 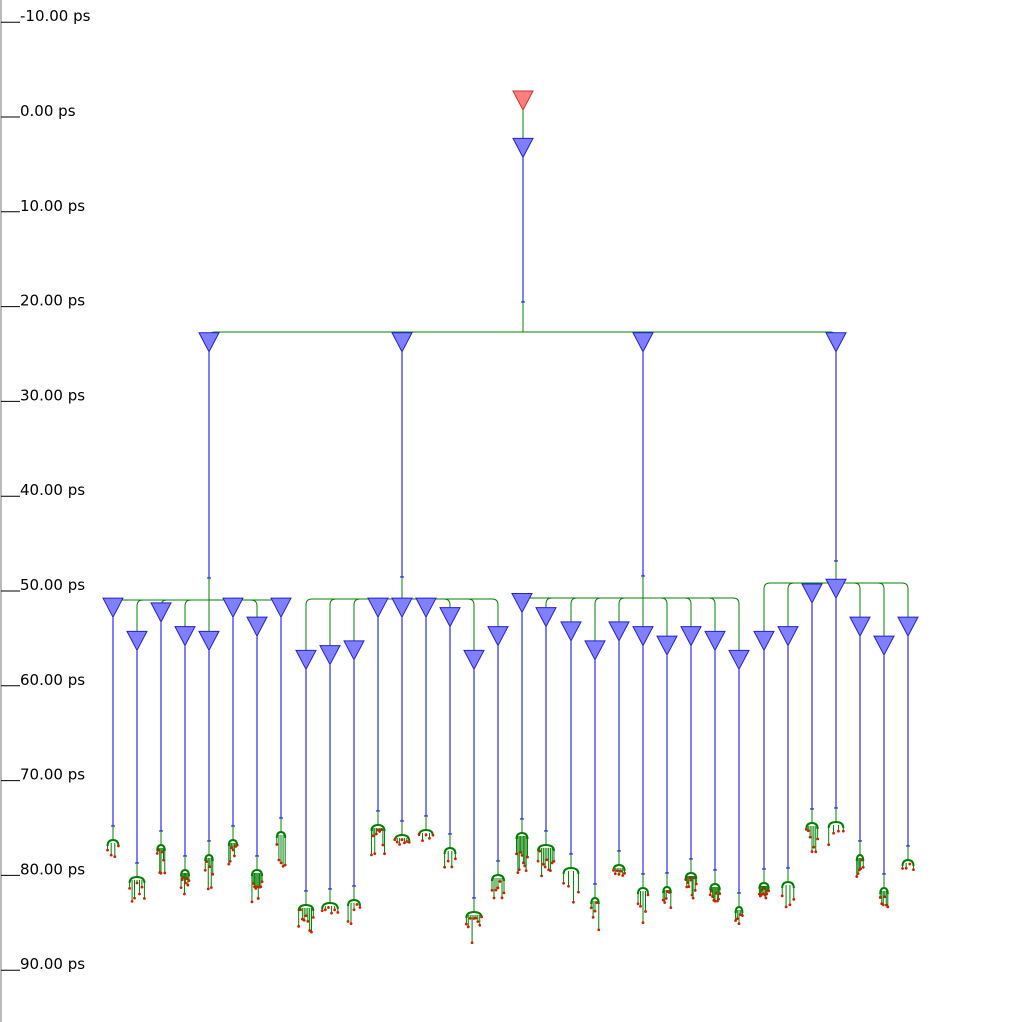 What do you see at coordinates (55, 16) in the screenshot?
I see `tick-label: -10.00 ps` at bounding box center [55, 16].